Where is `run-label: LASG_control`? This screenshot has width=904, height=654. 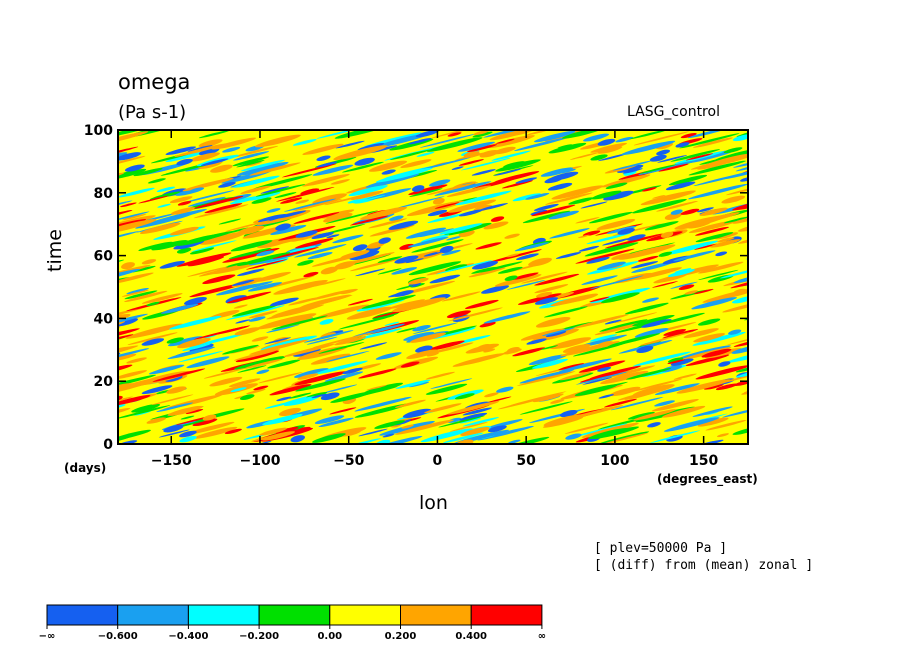
run-label: LASG_control is located at coordinates (673, 112).